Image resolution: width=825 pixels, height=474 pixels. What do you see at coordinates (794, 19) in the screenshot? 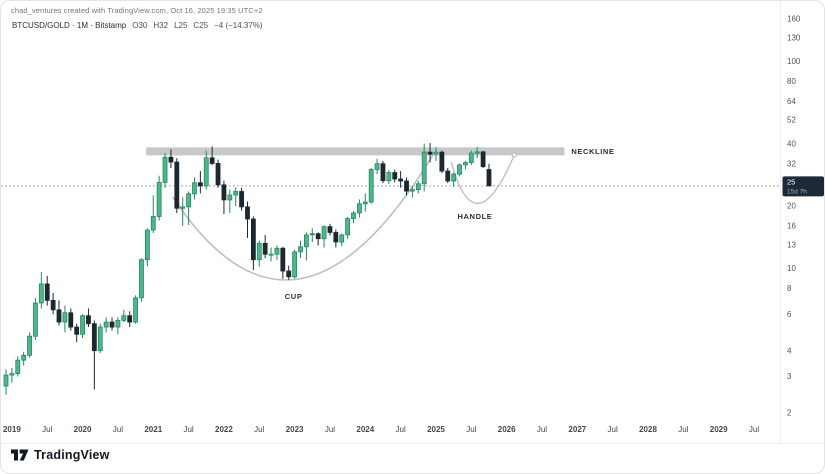
I see `price-axis-label: 160` at bounding box center [794, 19].